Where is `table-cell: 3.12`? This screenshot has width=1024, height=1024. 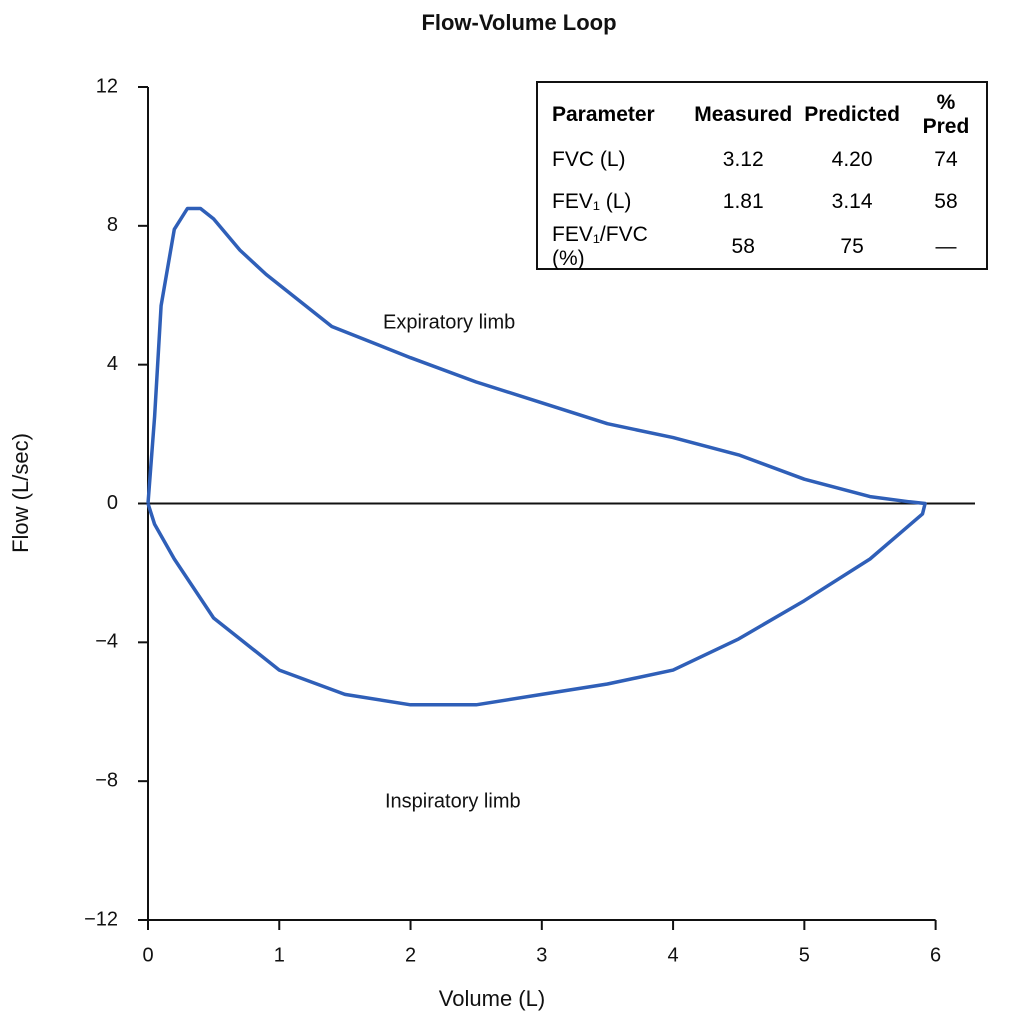 table-cell: 3.12 is located at coordinates (743, 159).